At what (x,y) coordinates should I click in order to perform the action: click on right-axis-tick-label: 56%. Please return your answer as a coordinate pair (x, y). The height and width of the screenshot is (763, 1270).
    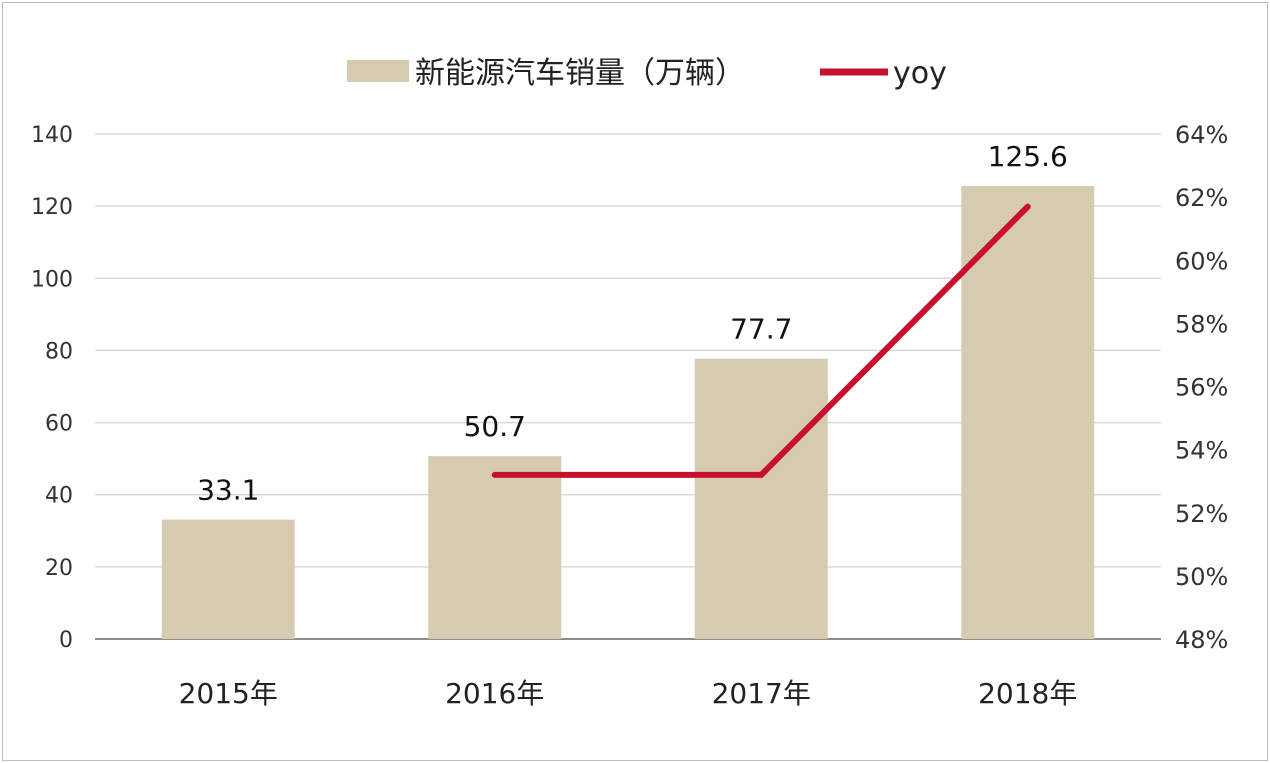
    Looking at the image, I should click on (1201, 388).